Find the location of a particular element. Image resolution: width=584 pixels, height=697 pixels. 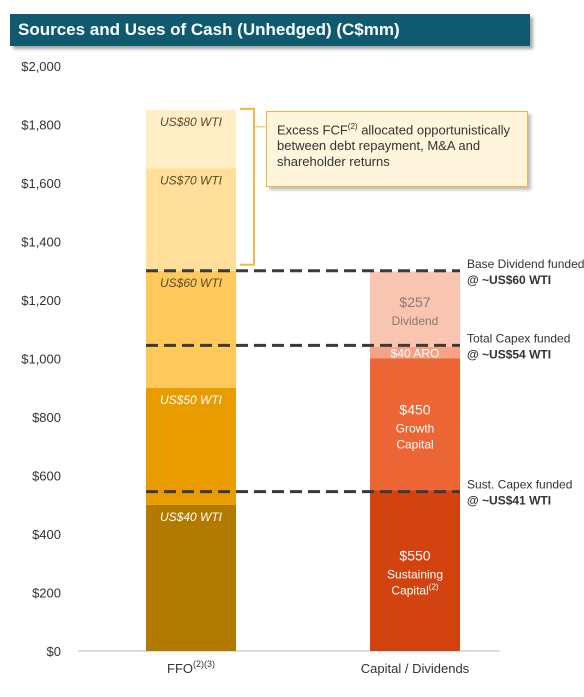

y-tick-label: $600 is located at coordinates (46, 476).